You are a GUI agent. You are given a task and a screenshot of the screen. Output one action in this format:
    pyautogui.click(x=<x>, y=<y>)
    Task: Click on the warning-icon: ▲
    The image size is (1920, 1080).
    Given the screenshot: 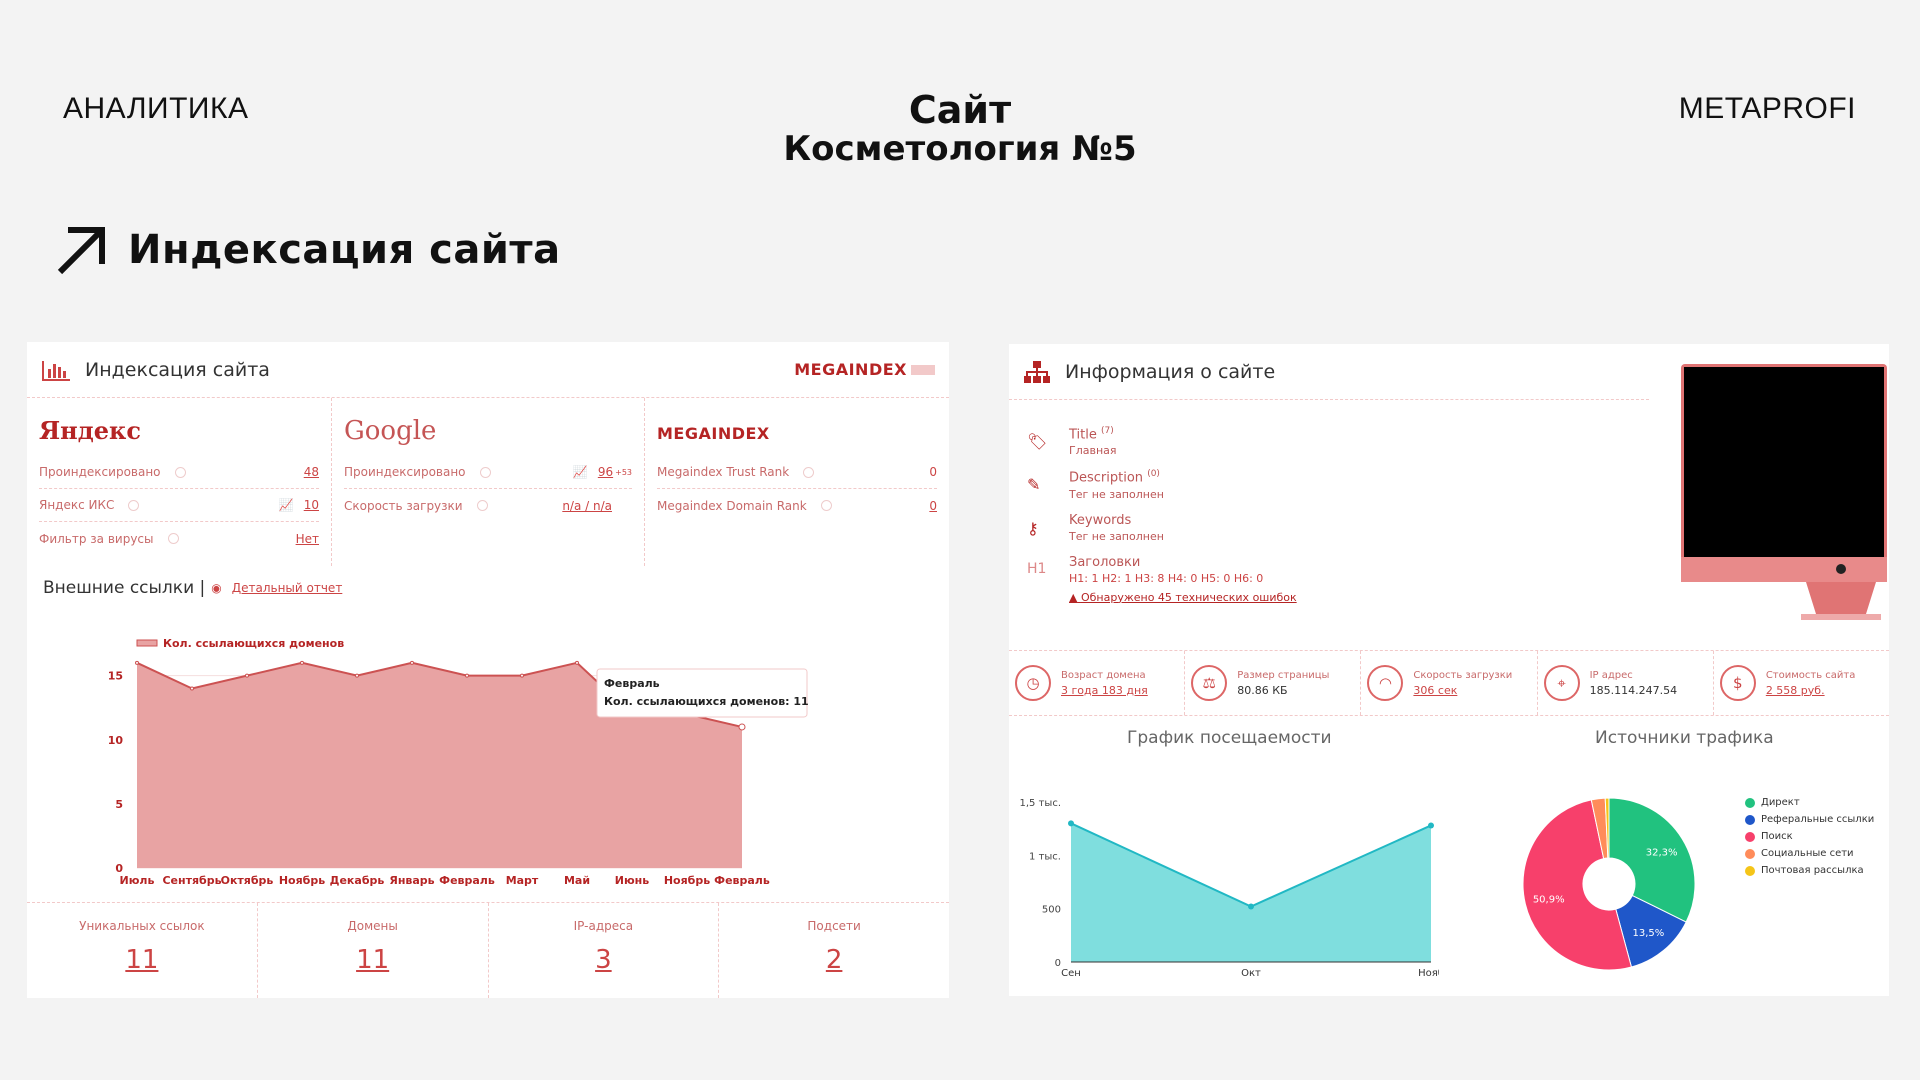 What is the action you would take?
    pyautogui.click(x=1073, y=597)
    